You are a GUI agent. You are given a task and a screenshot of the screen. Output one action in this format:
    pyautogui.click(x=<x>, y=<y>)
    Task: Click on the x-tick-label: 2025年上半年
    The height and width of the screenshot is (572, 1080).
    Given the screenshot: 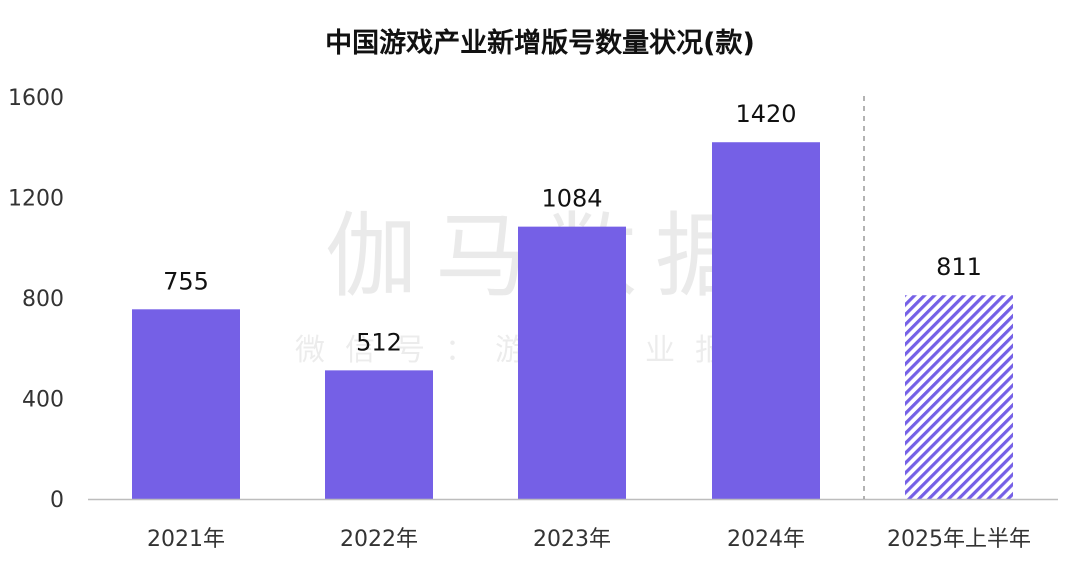 What is the action you would take?
    pyautogui.click(x=959, y=539)
    